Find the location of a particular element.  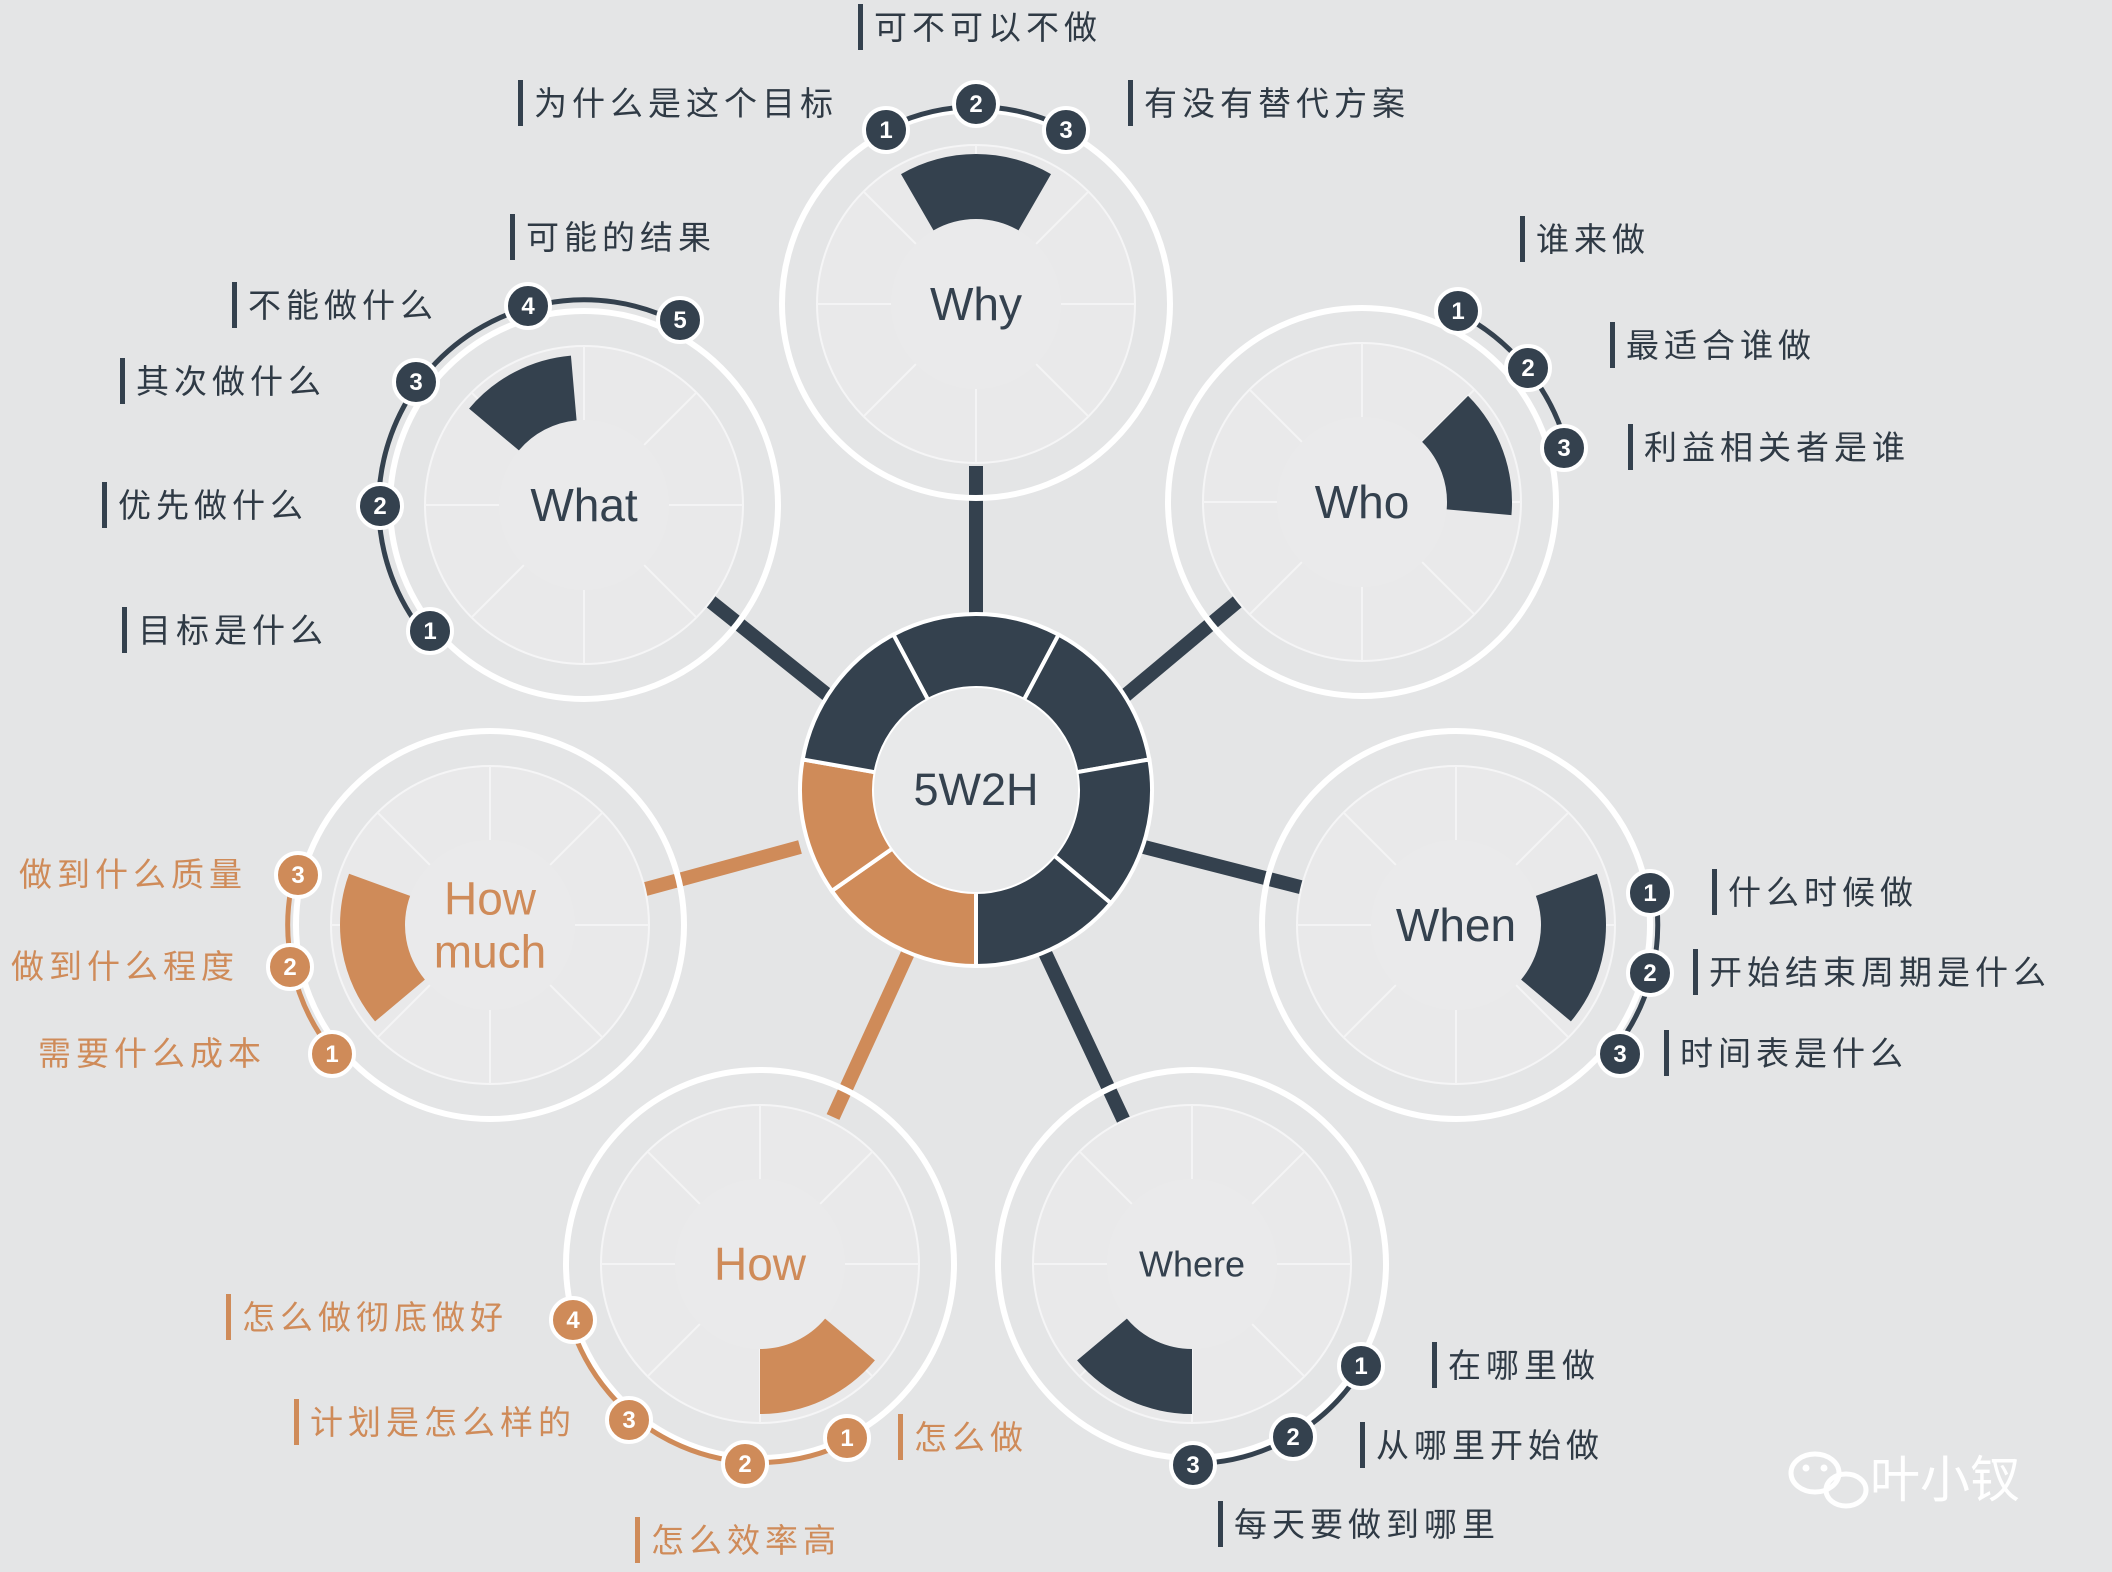

item-label: 需要什么成本 is located at coordinates (152, 1053).